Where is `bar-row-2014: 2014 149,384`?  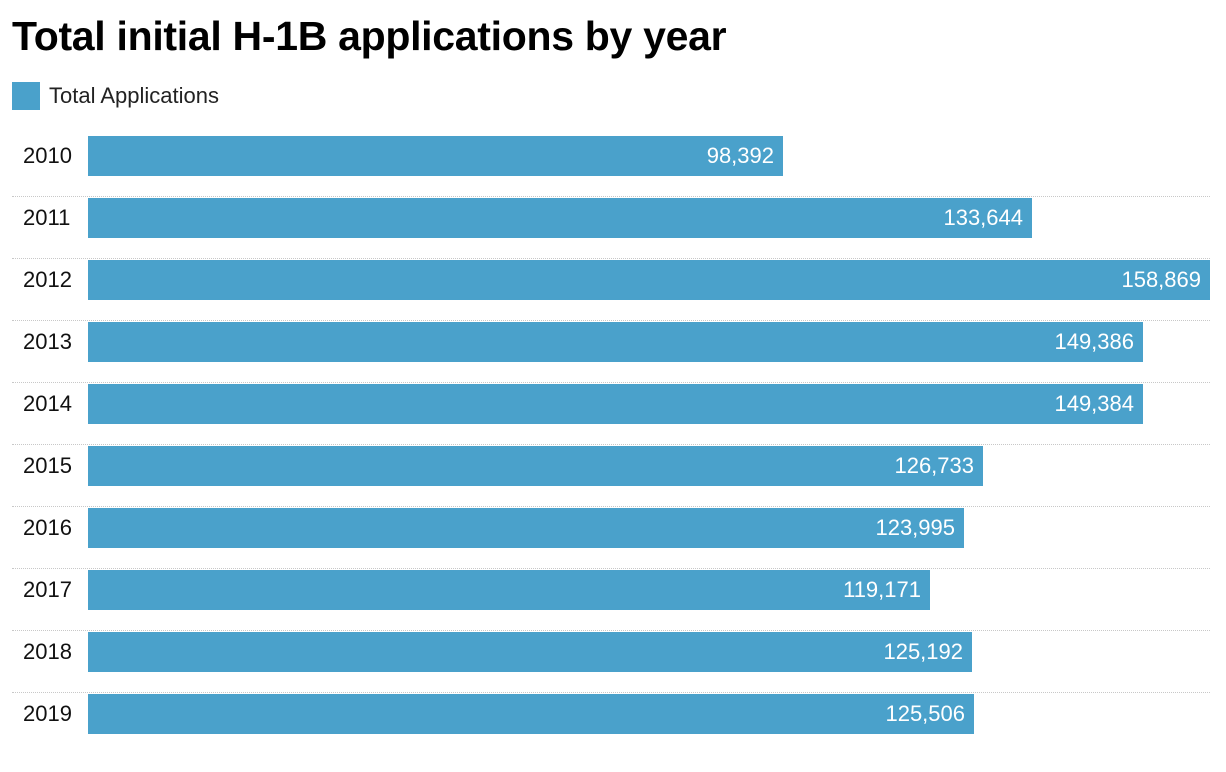 bar-row-2014: 2014 149,384 is located at coordinates (611, 414).